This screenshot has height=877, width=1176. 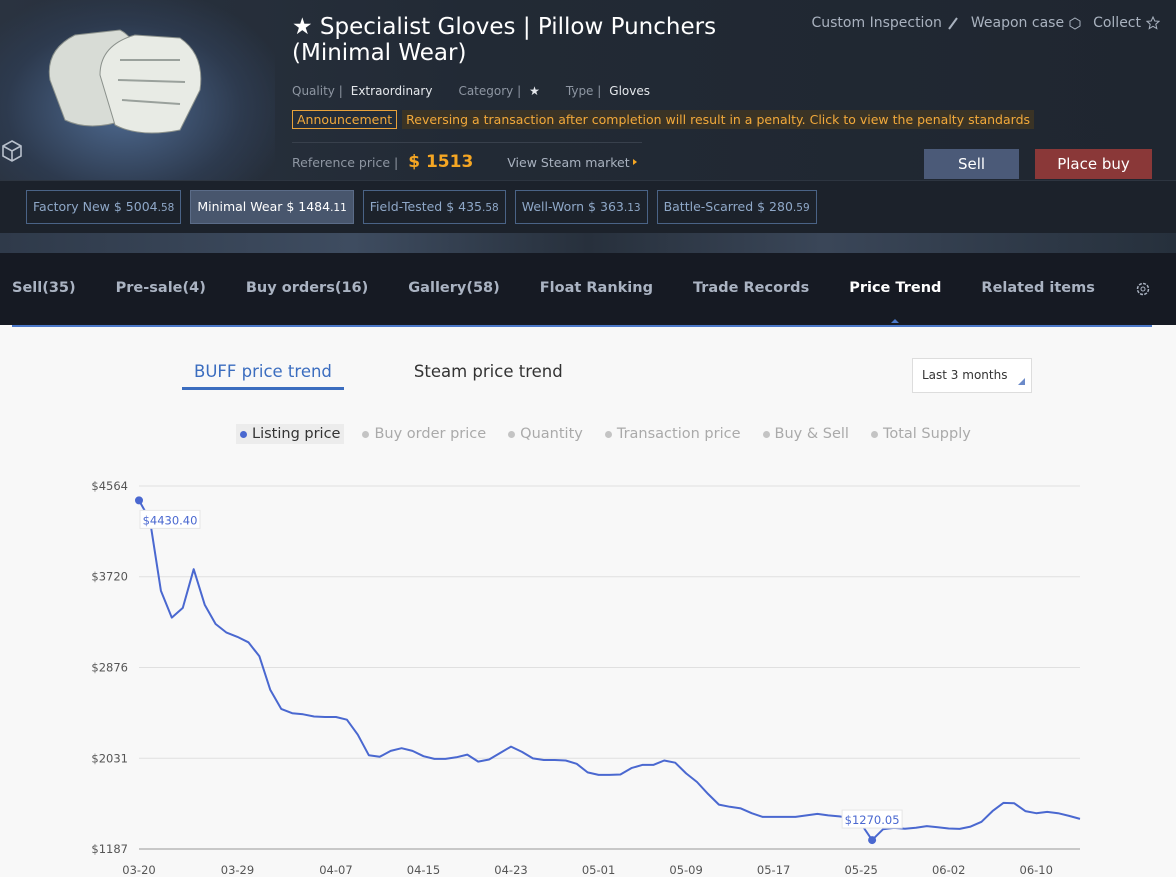 What do you see at coordinates (109, 577) in the screenshot?
I see `y-tick-label: $3720` at bounding box center [109, 577].